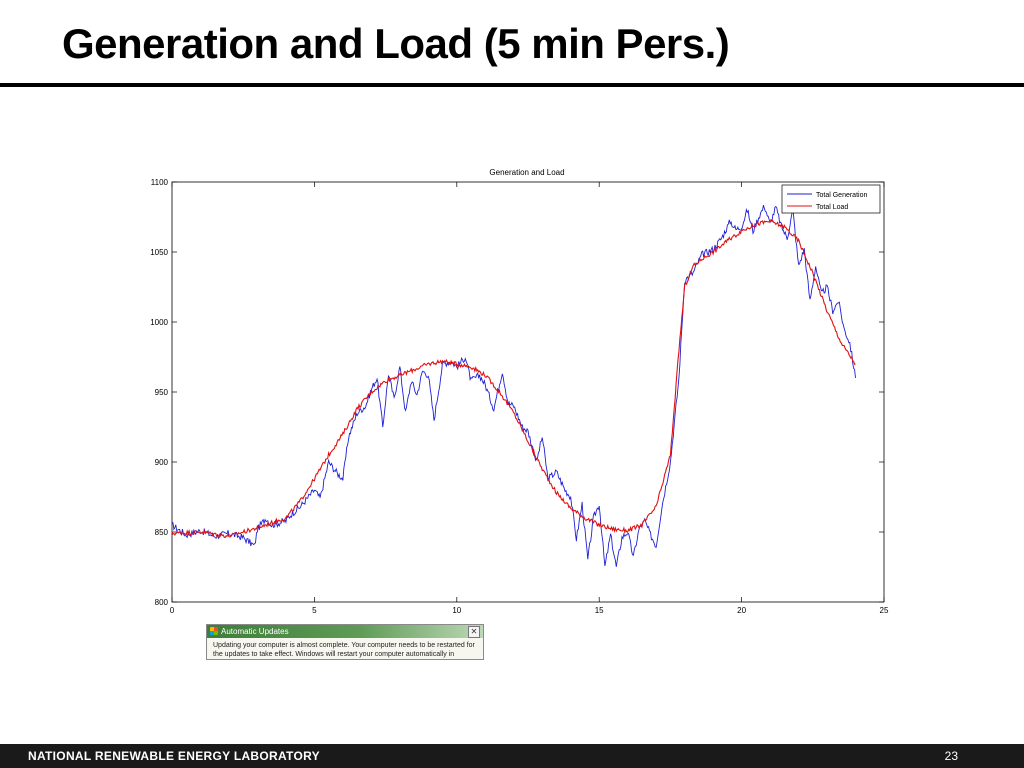 The width and height of the screenshot is (1024, 768). What do you see at coordinates (159, 252) in the screenshot?
I see `y-tick-label: 1050` at bounding box center [159, 252].